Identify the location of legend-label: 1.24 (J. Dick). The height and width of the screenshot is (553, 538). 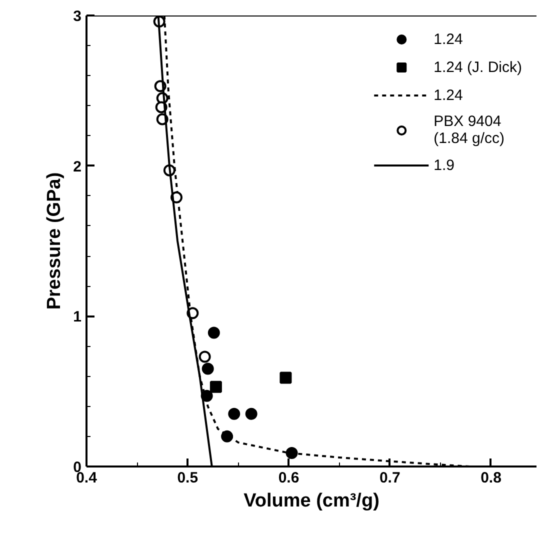
(478, 67).